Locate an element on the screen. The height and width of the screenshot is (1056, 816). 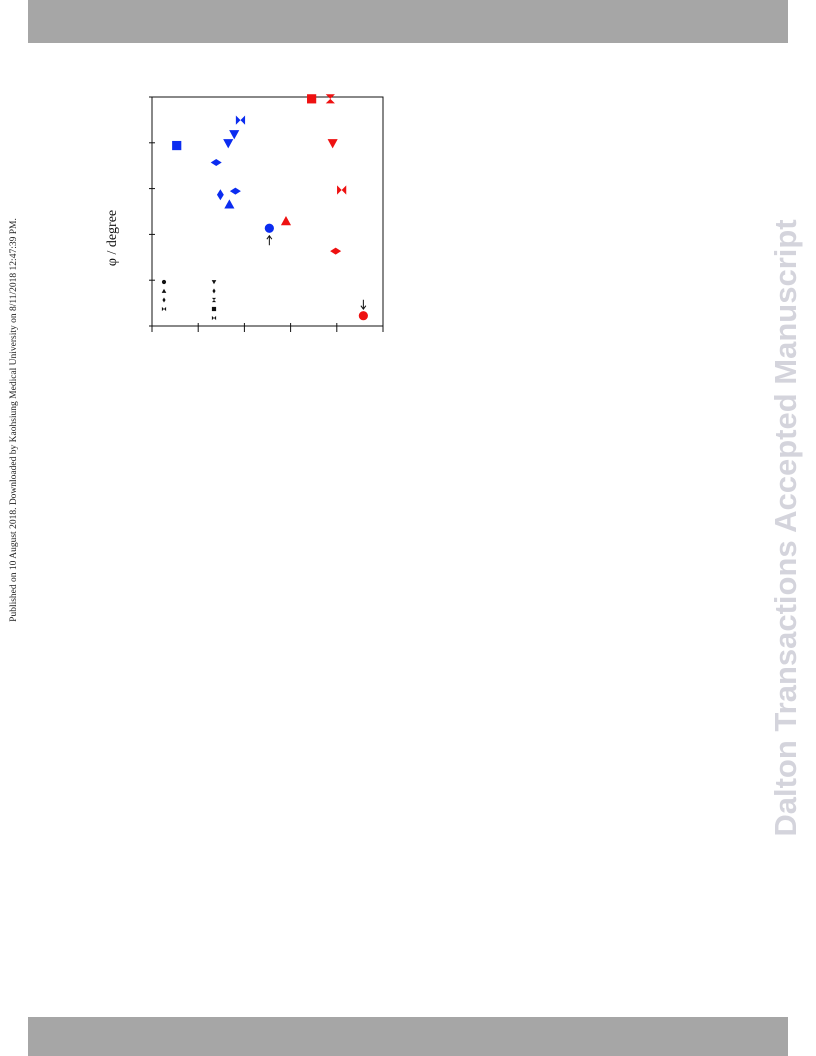
footer-band is located at coordinates (408, 1036).